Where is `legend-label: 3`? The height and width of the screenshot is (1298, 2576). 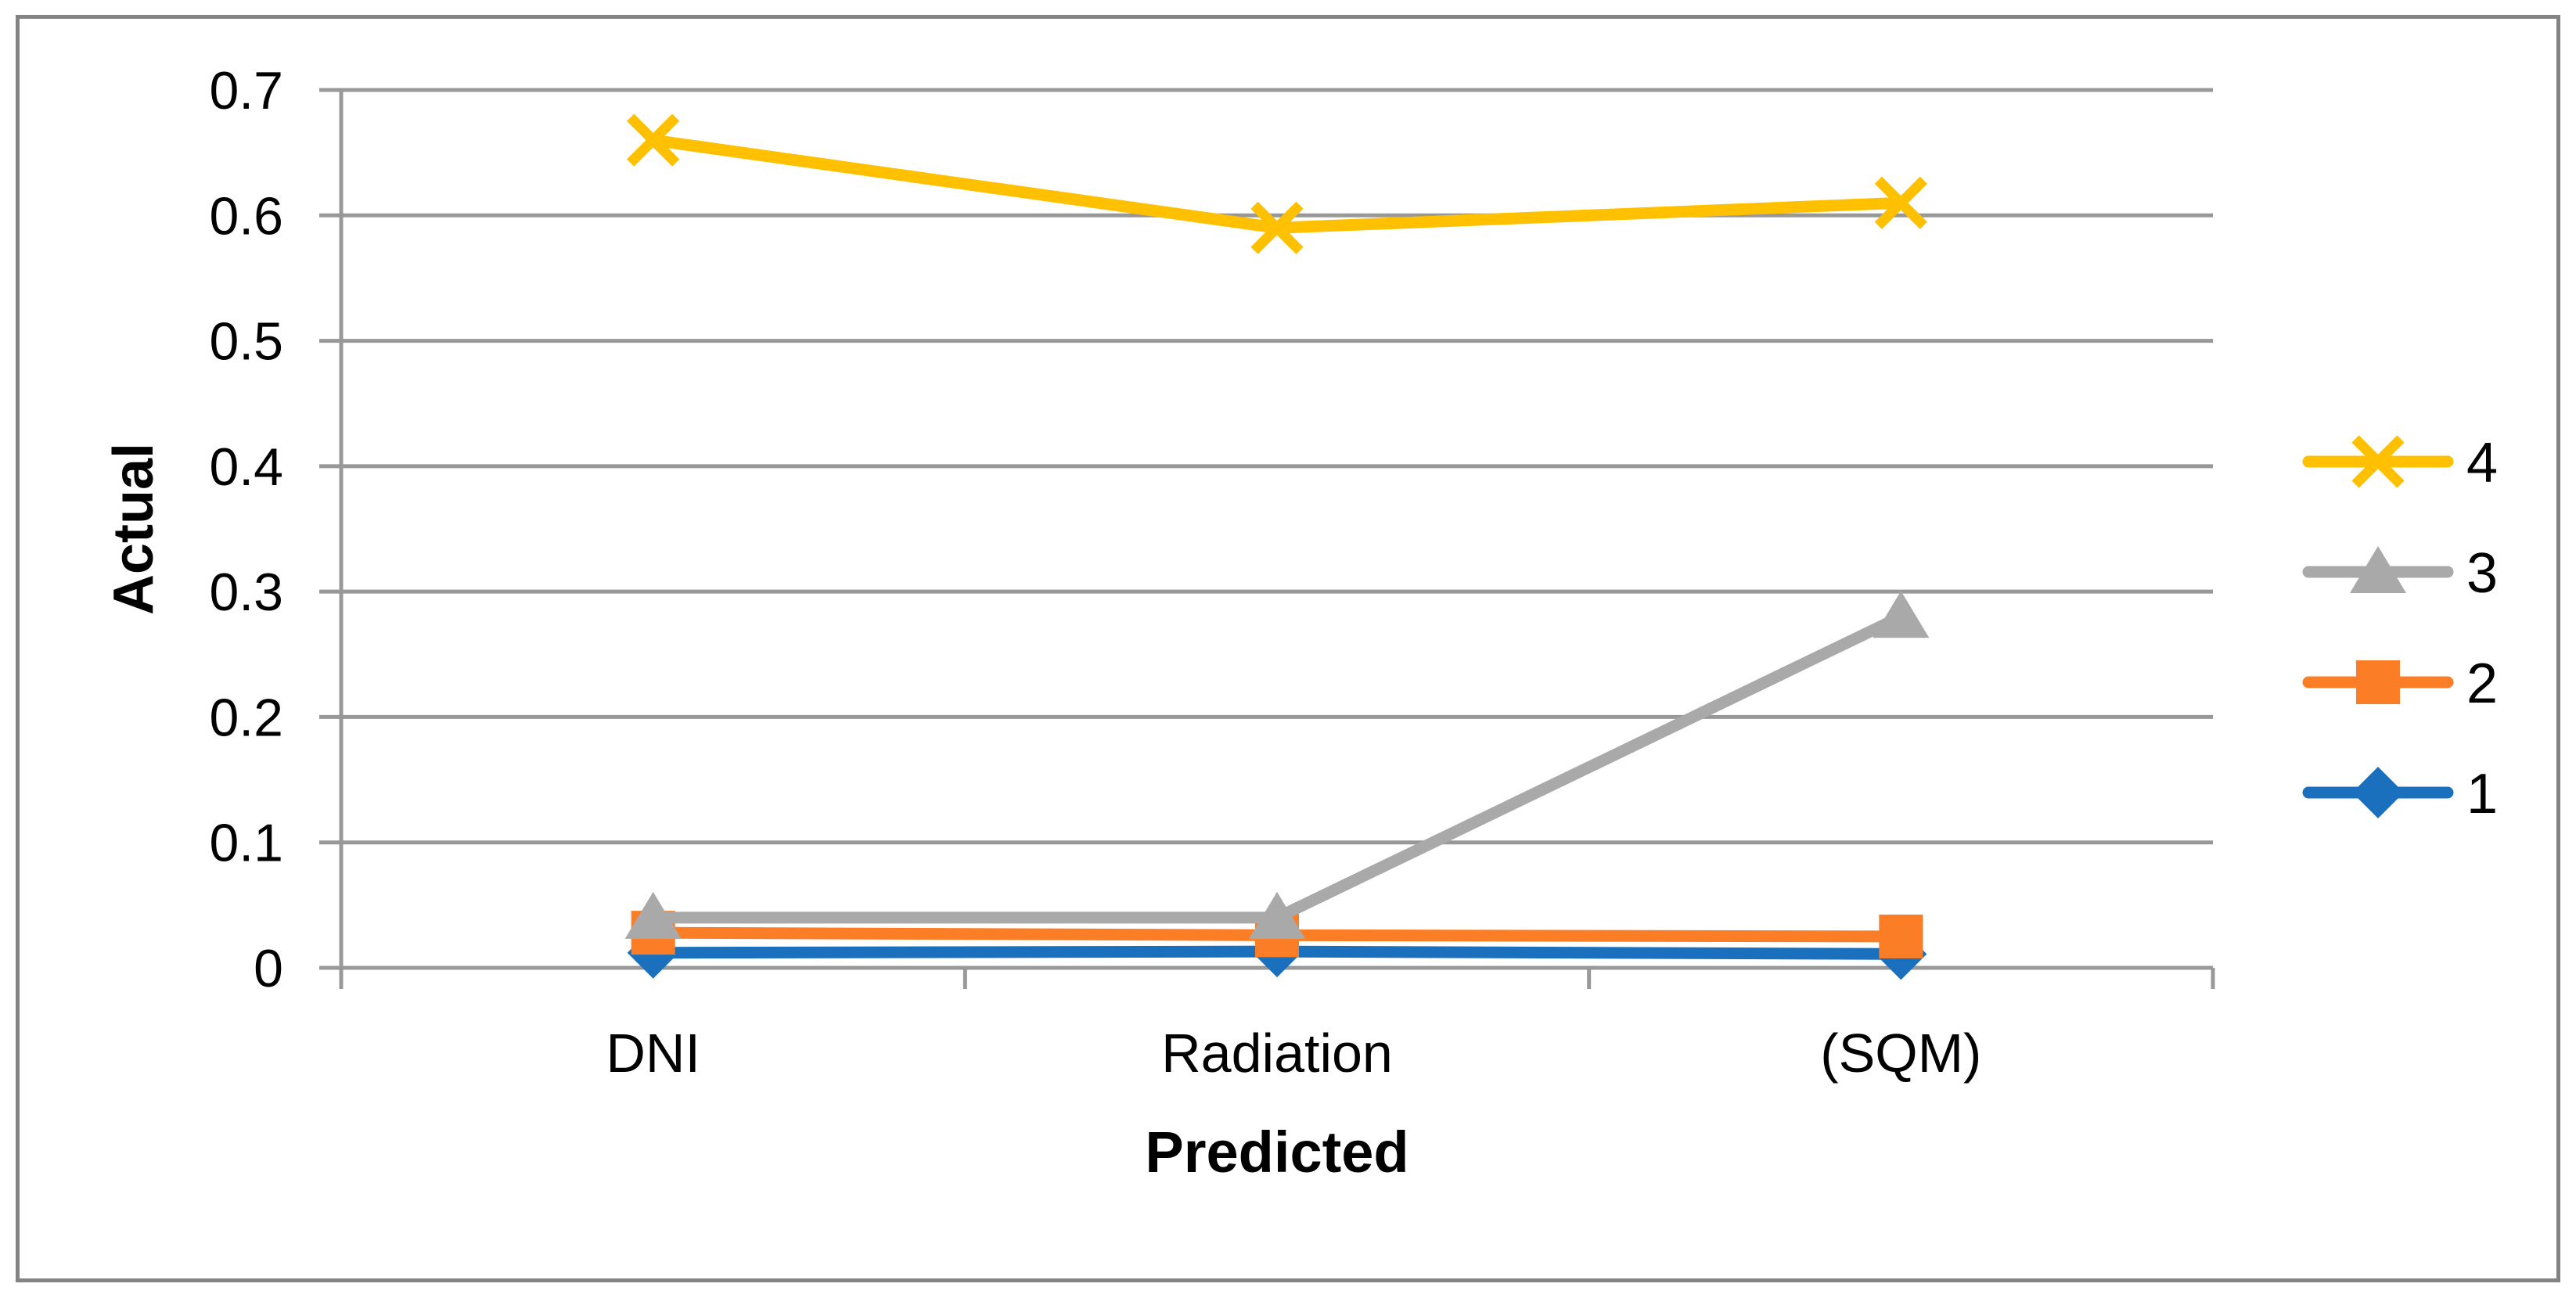 legend-label: 3 is located at coordinates (2482, 573).